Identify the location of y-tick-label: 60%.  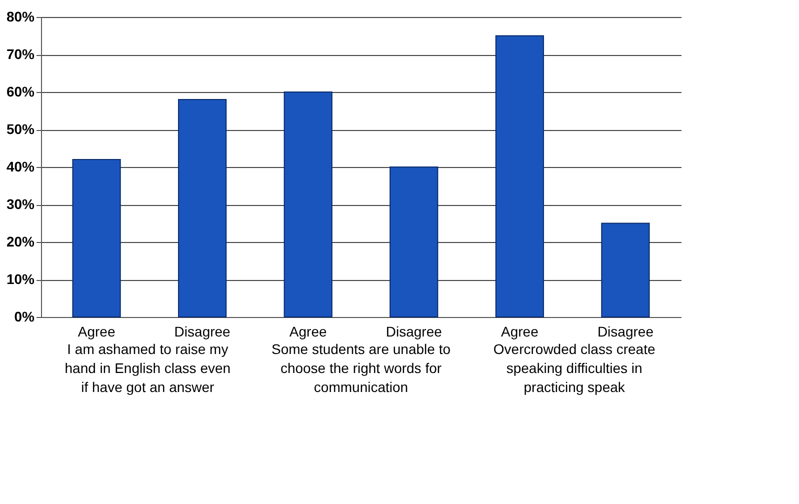
(21, 92).